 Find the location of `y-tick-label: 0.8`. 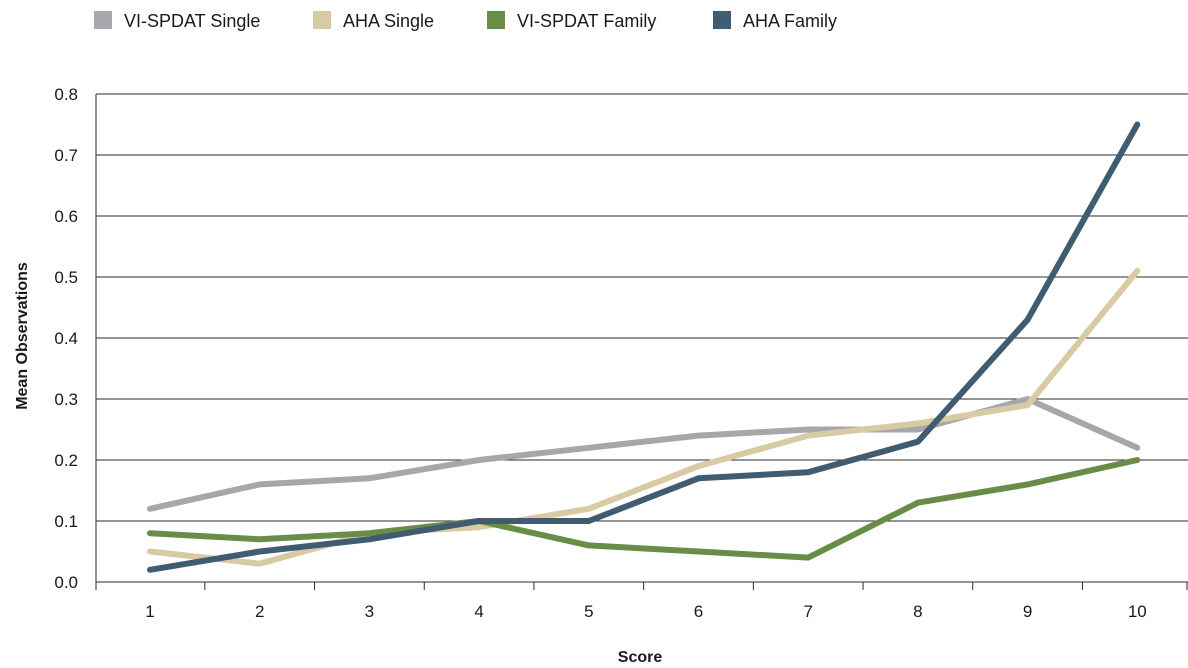

y-tick-label: 0.8 is located at coordinates (66, 94).